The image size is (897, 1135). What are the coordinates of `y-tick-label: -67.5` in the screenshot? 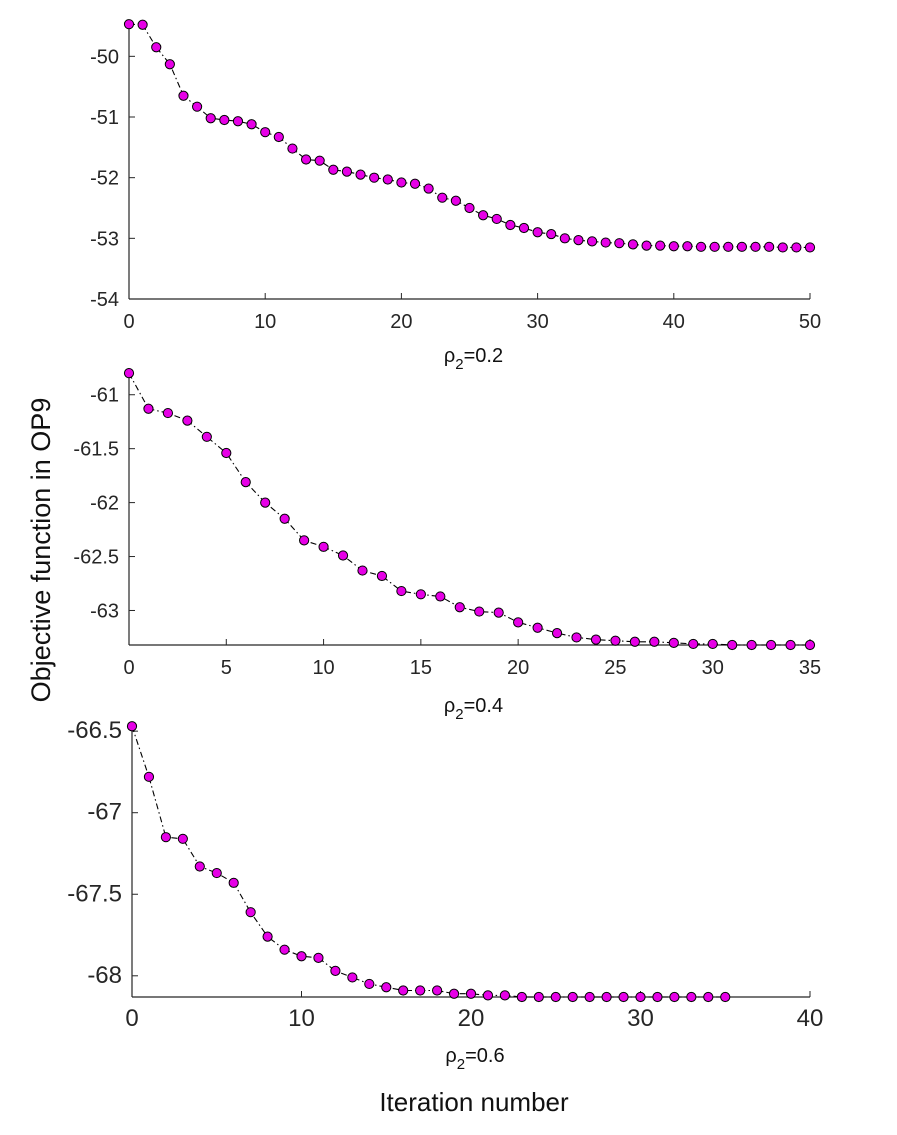 It's located at (94, 893).